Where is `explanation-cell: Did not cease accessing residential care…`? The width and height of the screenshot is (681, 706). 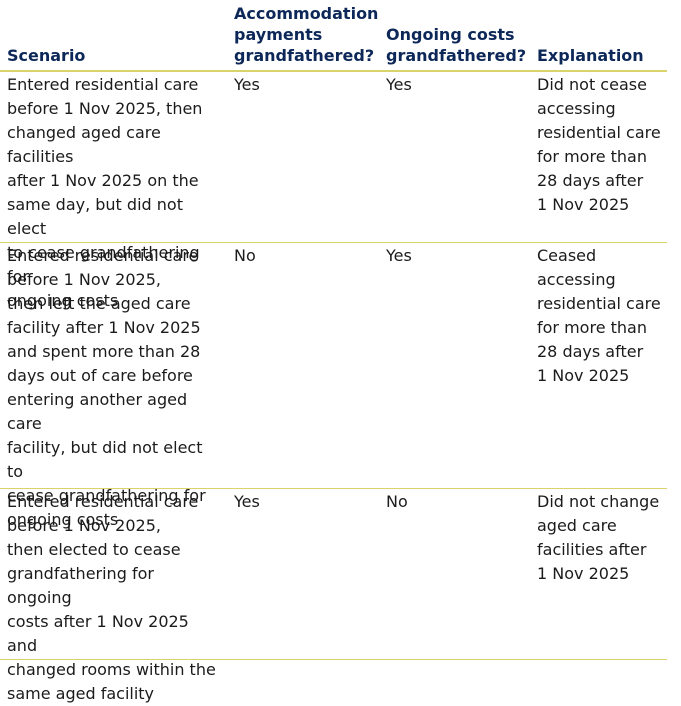
explanation-cell: Did not cease accessing residential care… is located at coordinates (599, 144).